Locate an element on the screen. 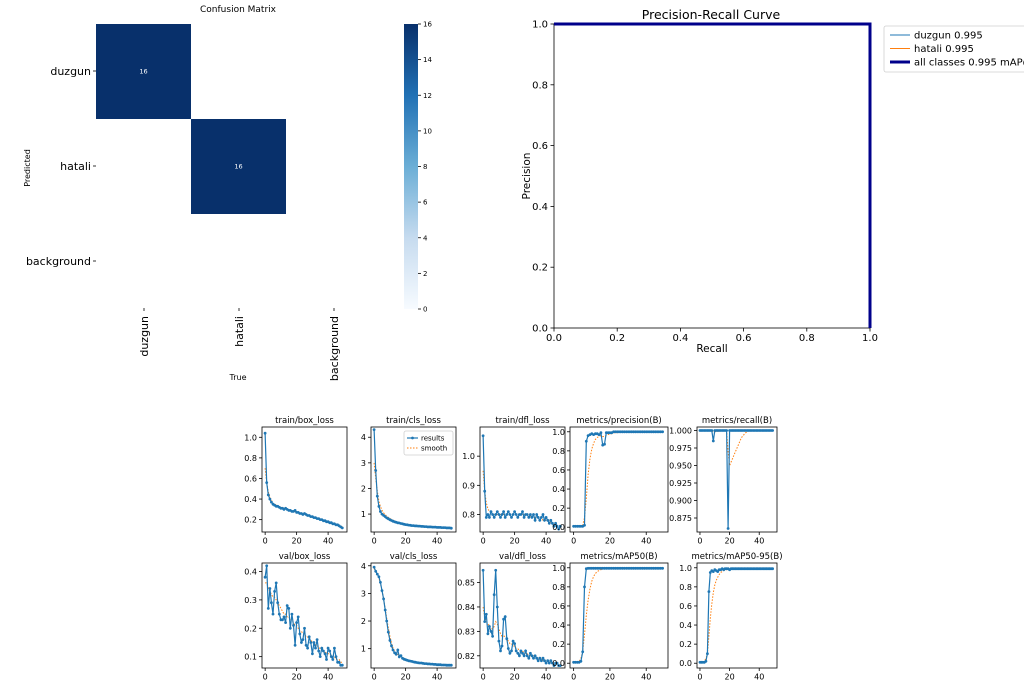 Image resolution: width=1024 pixels, height=683 pixels. pr-legend-label: hatali 0.995 is located at coordinates (944, 49).